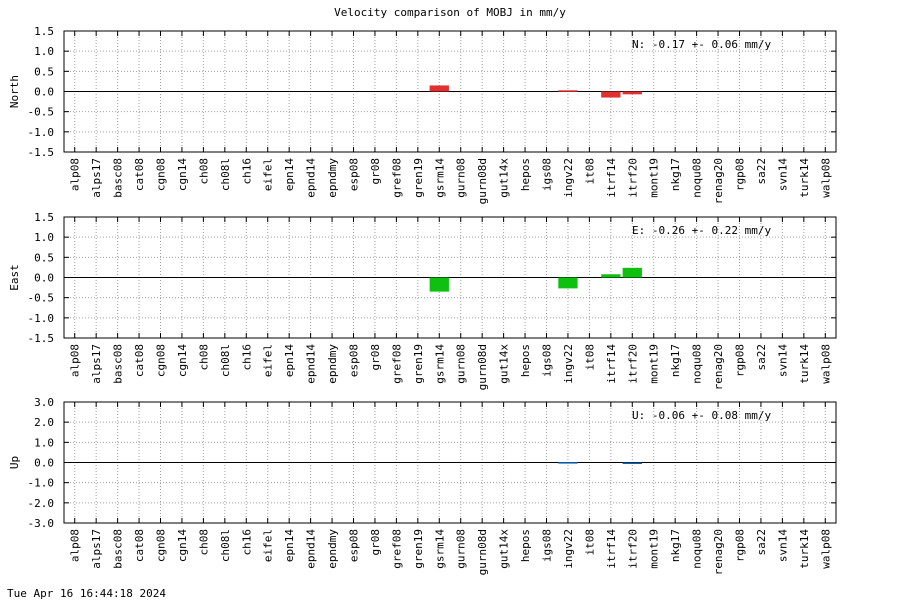 The height and width of the screenshot is (600, 900). What do you see at coordinates (118, 364) in the screenshot?
I see `x-tick-label-basc08: basc08` at bounding box center [118, 364].